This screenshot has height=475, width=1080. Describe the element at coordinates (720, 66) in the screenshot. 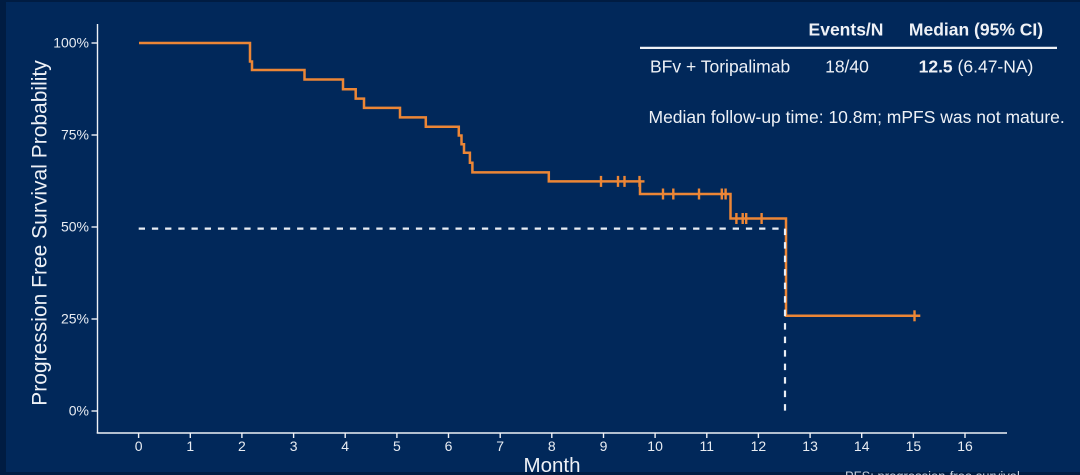

I see `svg-text: BFv + Toripalimab` at that location.